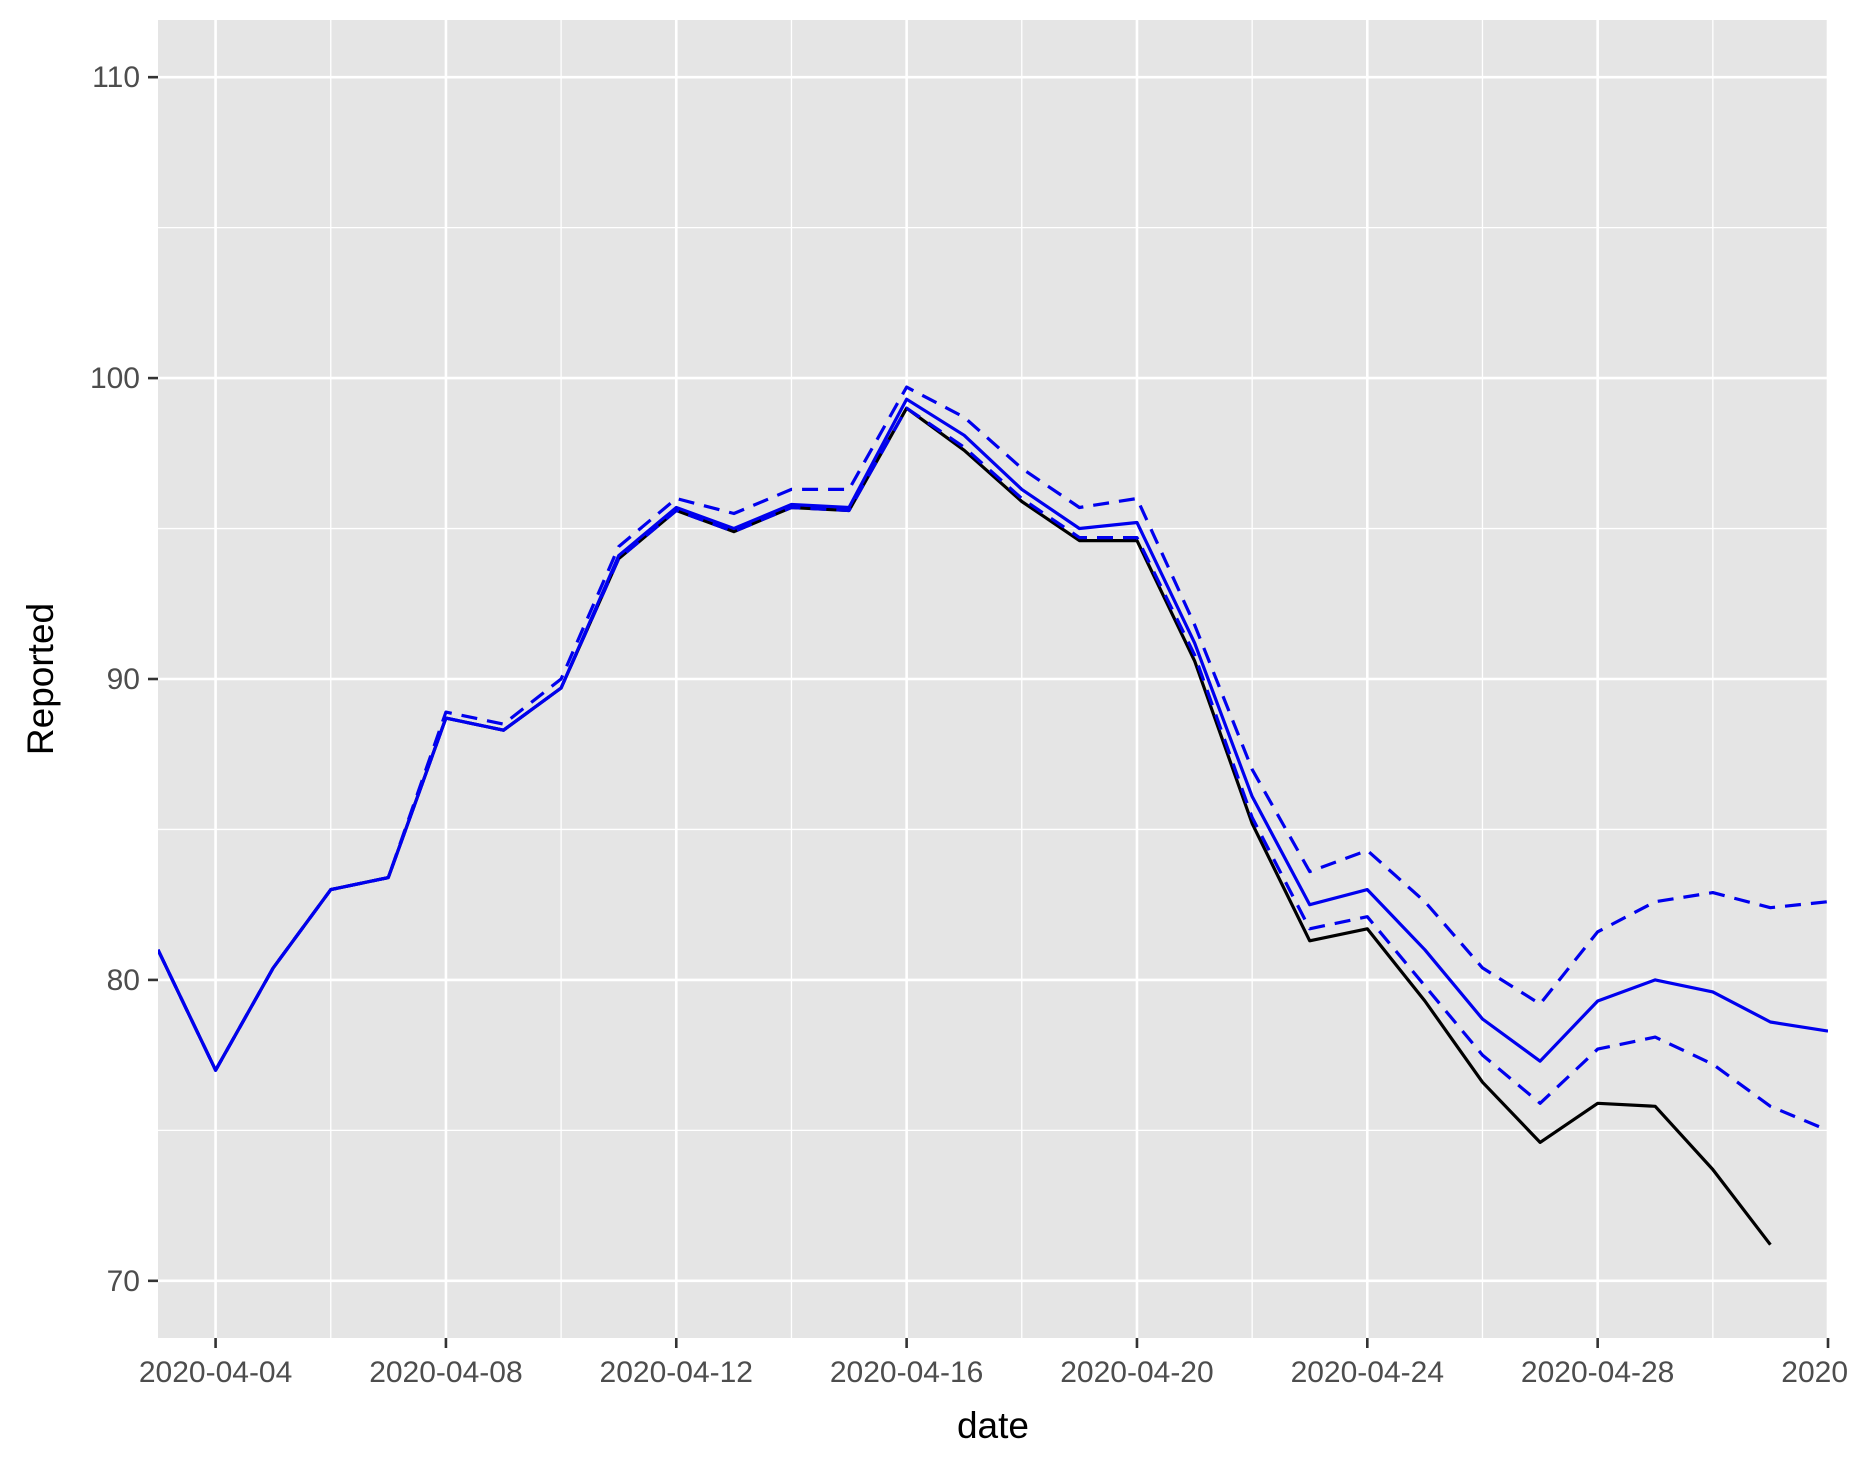 The height and width of the screenshot is (1475, 1849). Describe the element at coordinates (906, 1372) in the screenshot. I see `x-tick-label: 2020-04-16` at that location.